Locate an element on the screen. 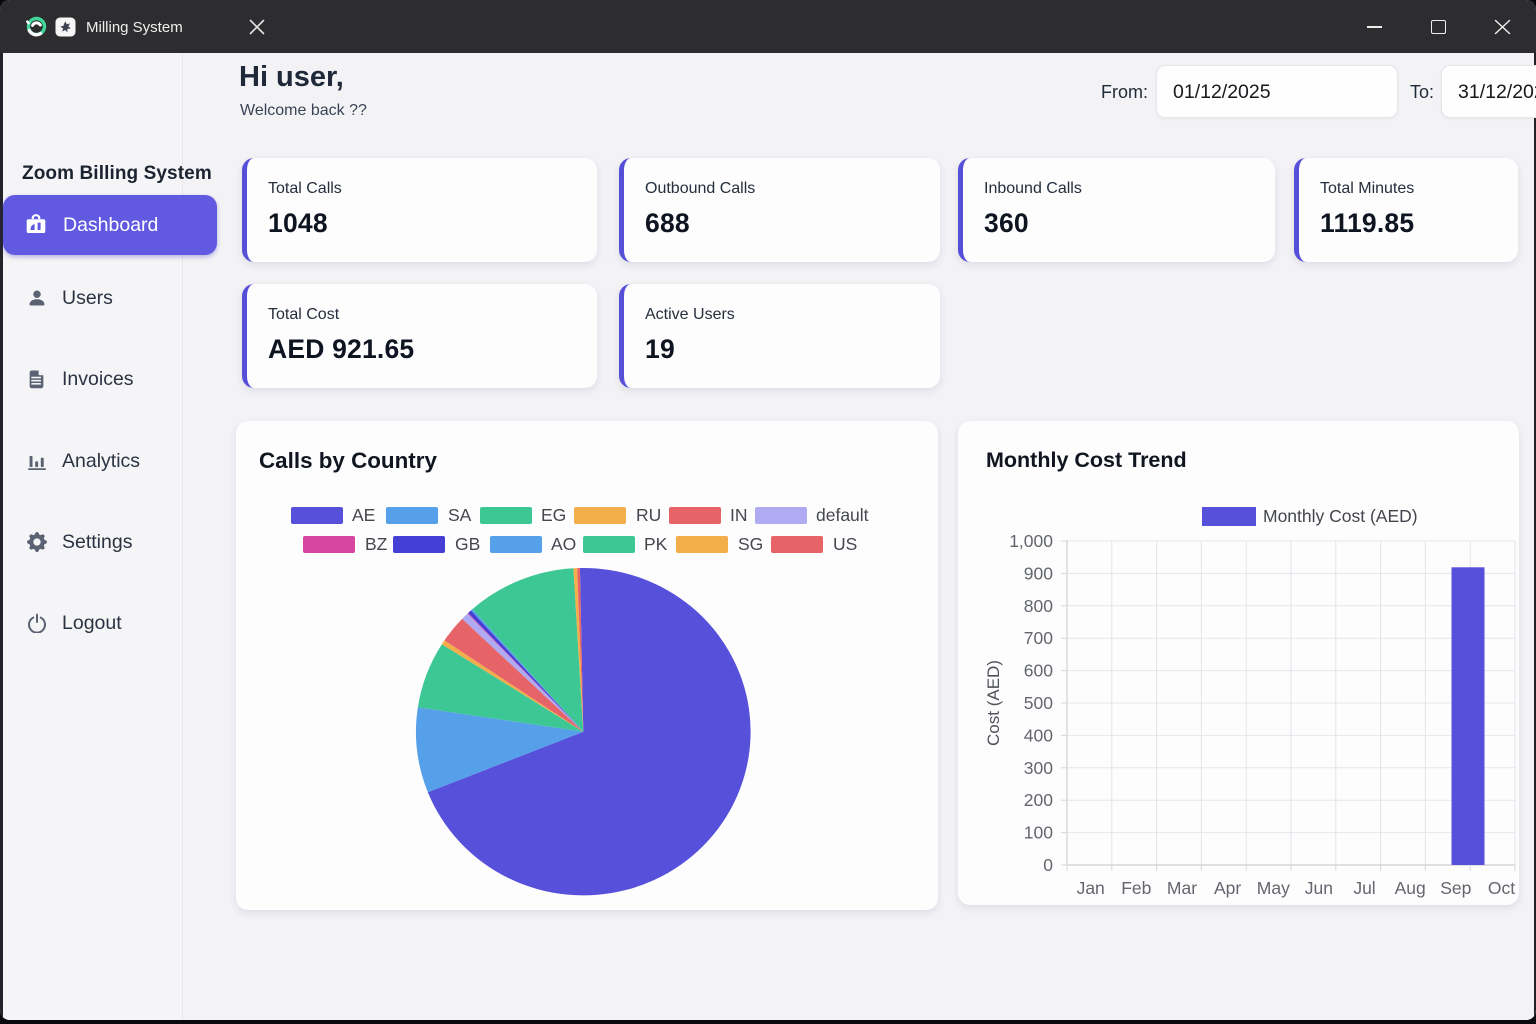  svg-text: 700 is located at coordinates (1038, 638).